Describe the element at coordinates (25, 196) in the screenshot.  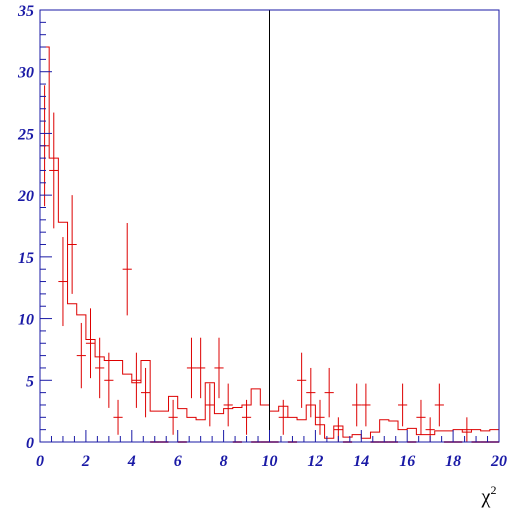
I see `y-tick-label: 20` at that location.